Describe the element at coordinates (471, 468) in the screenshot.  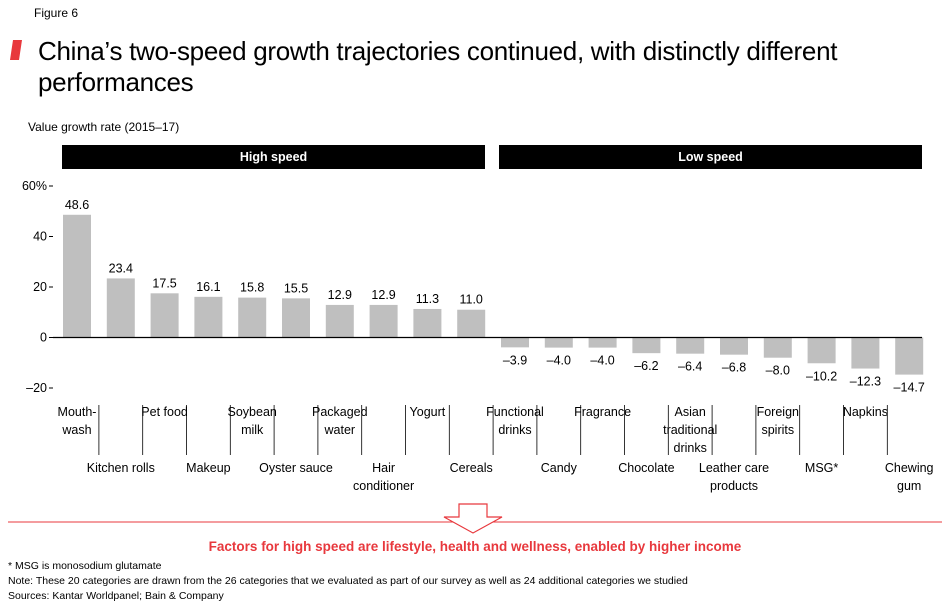
I see `category-label: Cereals` at that location.